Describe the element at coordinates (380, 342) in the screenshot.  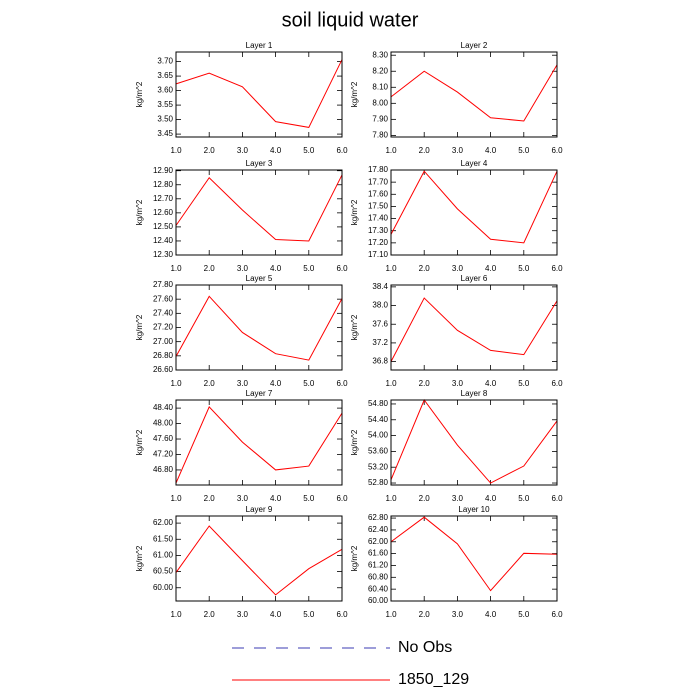
I see `y-tick-label: 37.2` at that location.